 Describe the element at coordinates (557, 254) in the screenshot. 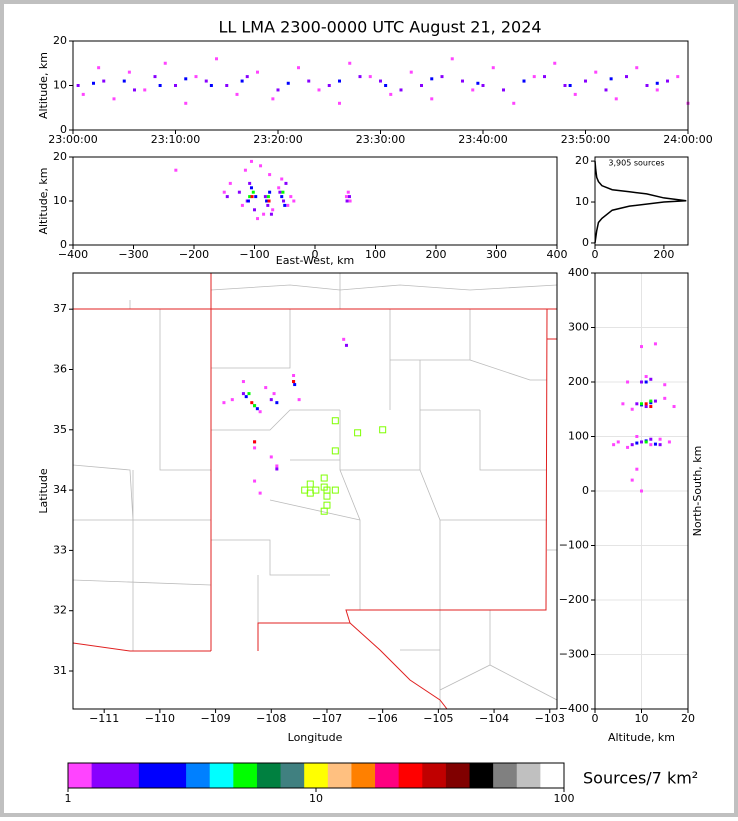

I see `x-tick-label: 400` at that location.